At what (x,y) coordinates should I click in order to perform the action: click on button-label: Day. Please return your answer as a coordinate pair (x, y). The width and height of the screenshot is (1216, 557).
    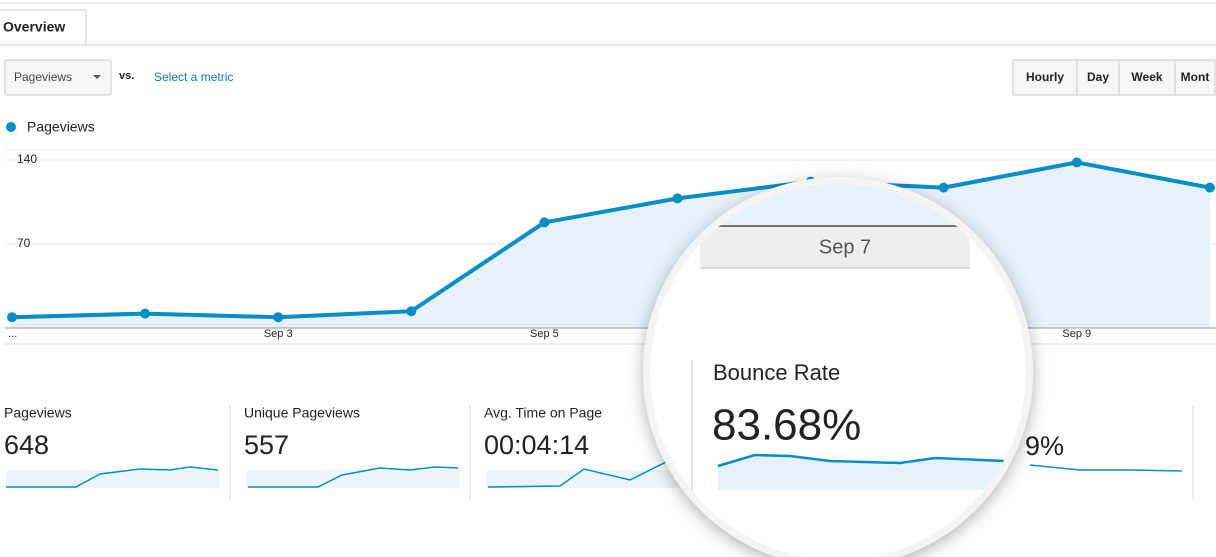
    Looking at the image, I should click on (1098, 77).